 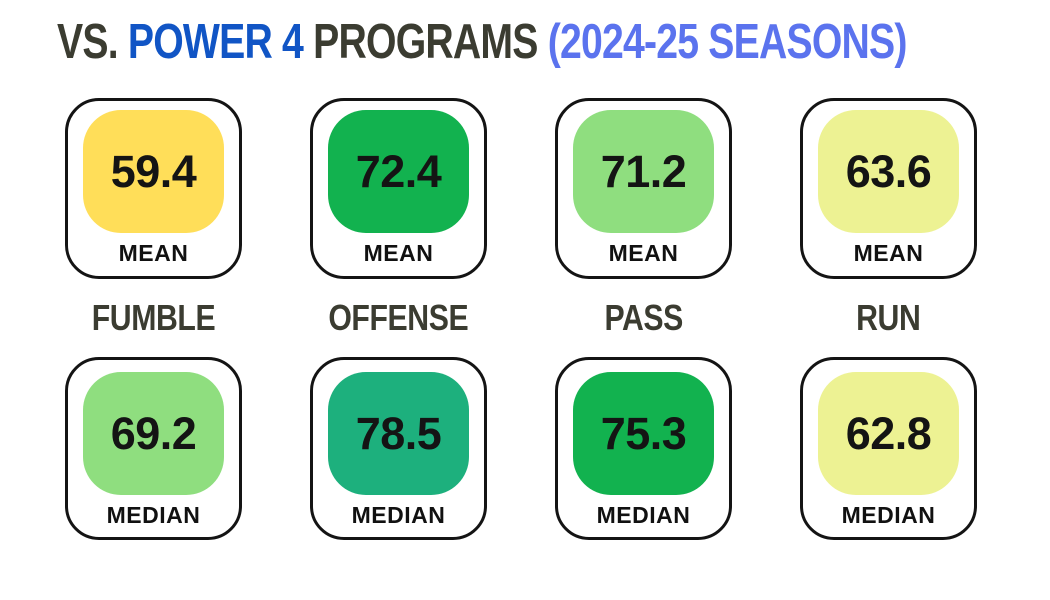 I want to click on page-title: VS. POWER 4 PROGRAMS (2024-25 SEASONS), so click(x=482, y=42).